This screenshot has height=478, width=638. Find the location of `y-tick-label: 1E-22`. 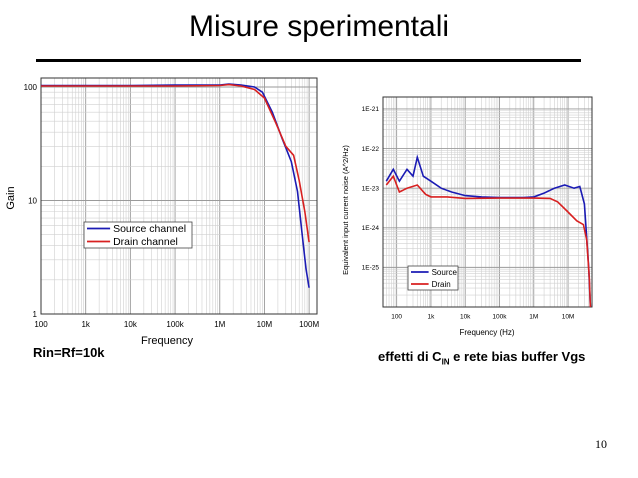

y-tick-label: 1E-22 is located at coordinates (371, 149).